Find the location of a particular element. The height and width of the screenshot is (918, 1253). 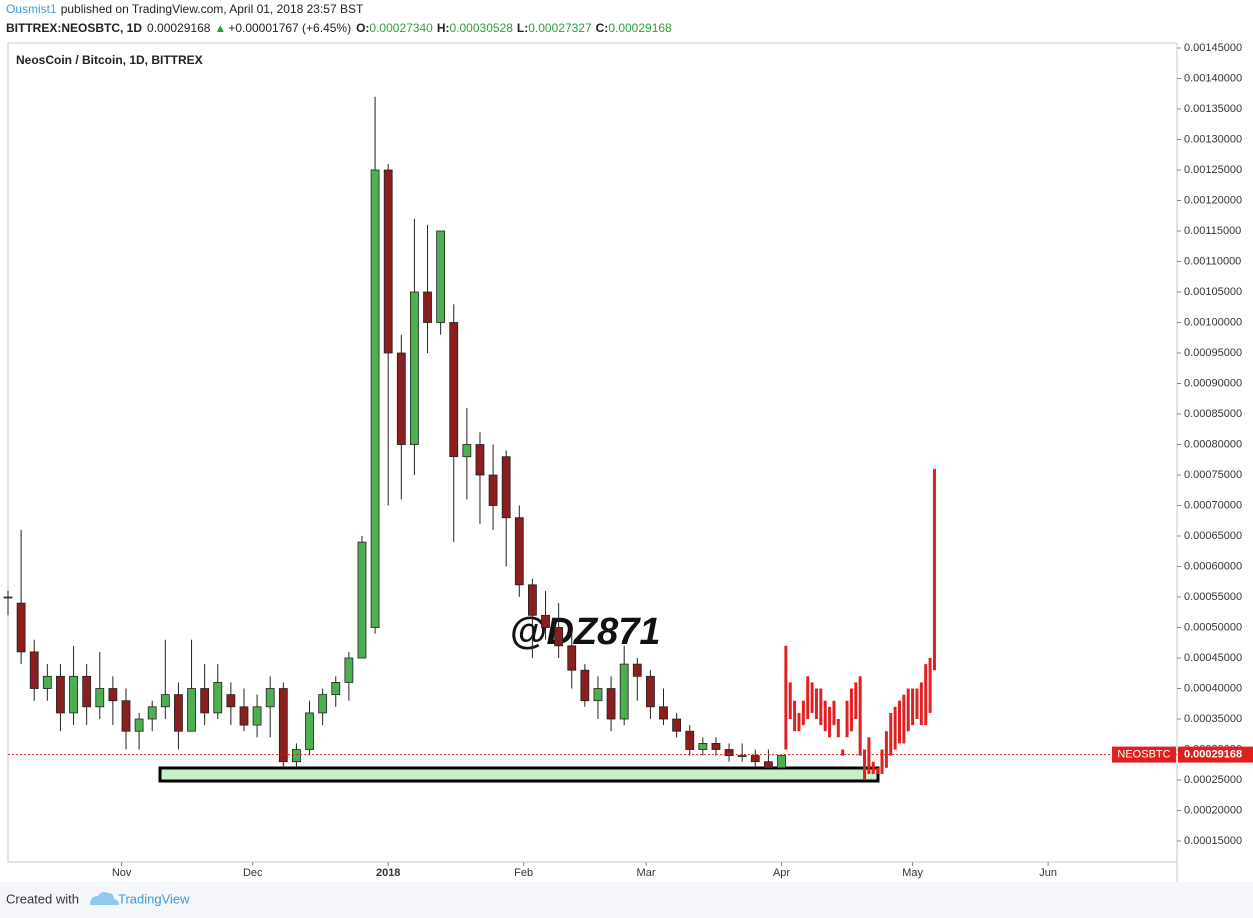

x-tick-label: Nov is located at coordinates (122, 873).